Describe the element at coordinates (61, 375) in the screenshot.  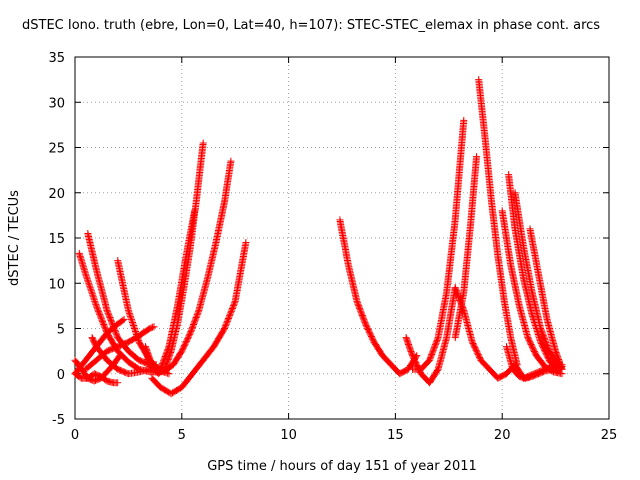
I see `y-tick-label: 0` at that location.